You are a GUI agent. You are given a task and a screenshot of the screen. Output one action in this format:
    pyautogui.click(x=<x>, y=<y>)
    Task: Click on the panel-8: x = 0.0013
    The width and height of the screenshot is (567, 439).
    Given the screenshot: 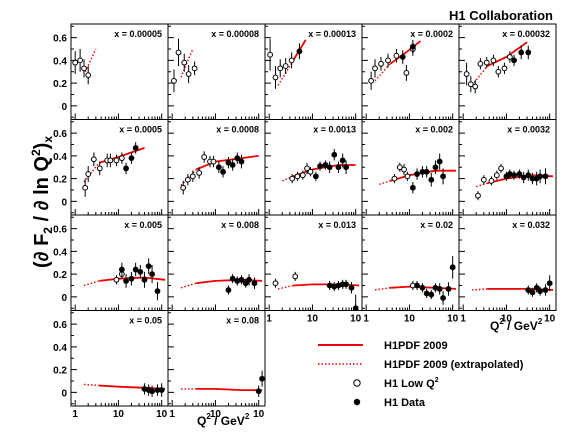 What is the action you would take?
    pyautogui.click(x=313, y=167)
    